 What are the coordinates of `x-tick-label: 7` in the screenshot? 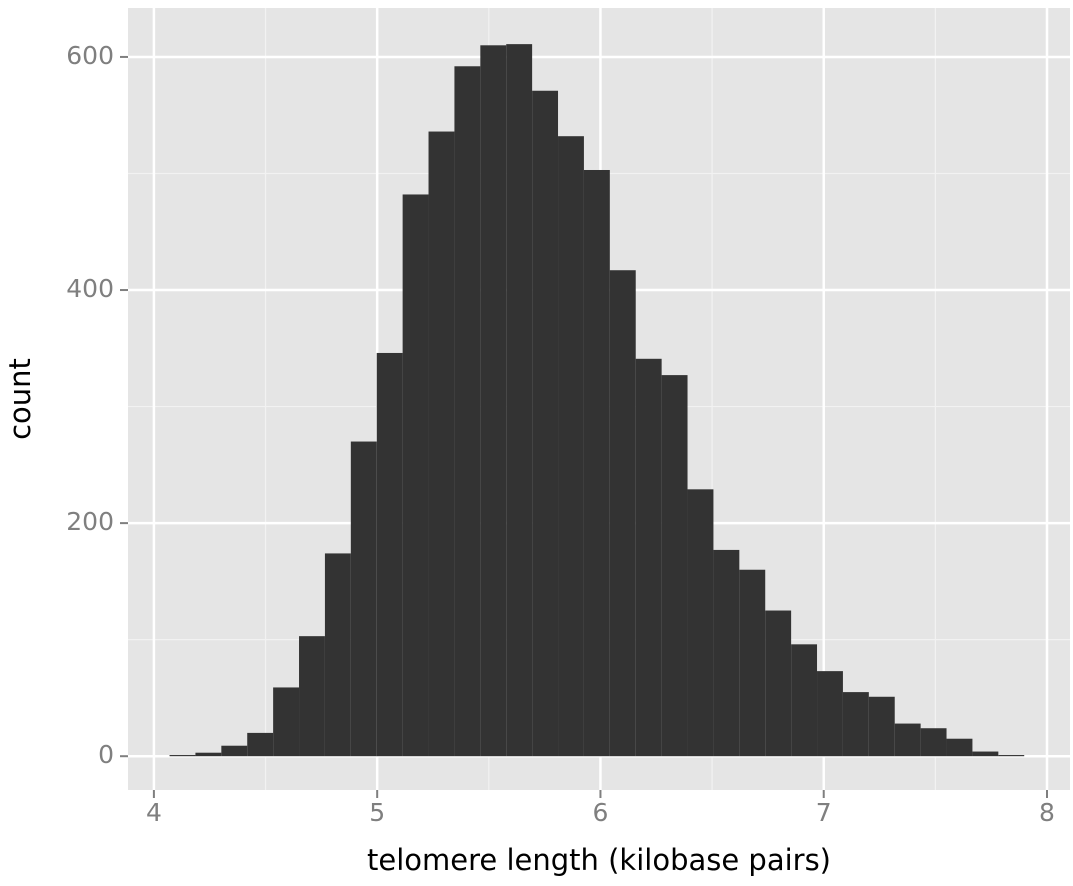 It's located at (824, 812).